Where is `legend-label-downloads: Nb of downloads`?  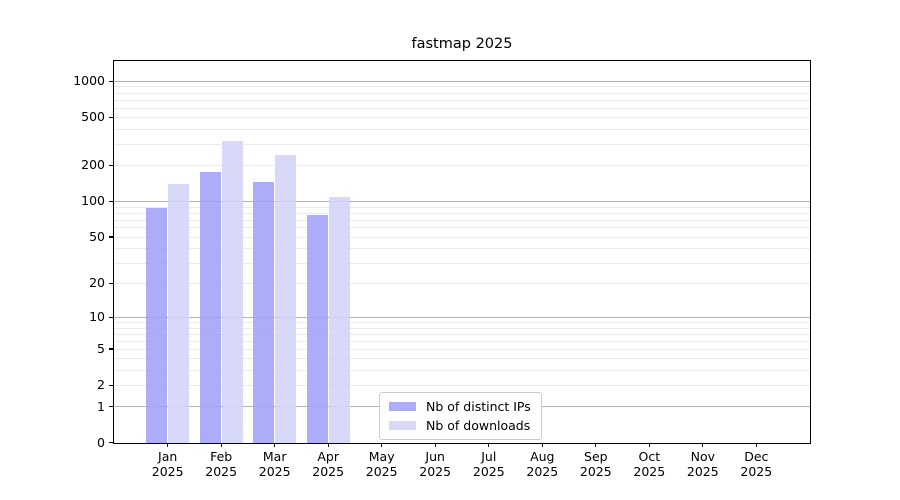
legend-label-downloads: Nb of downloads is located at coordinates (478, 425).